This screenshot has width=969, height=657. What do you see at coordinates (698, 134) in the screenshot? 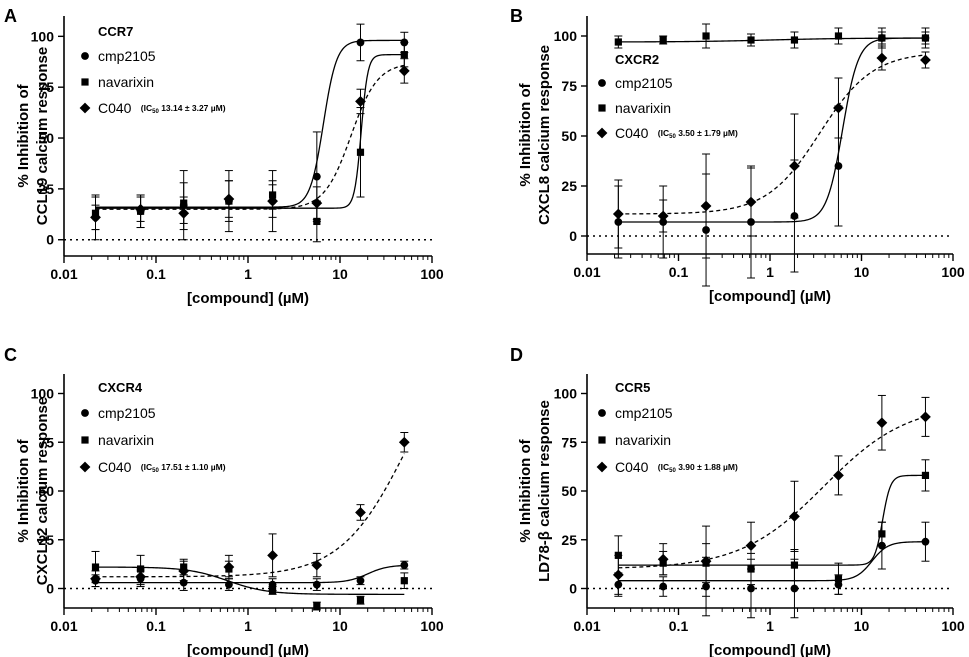
I see `ic50-annotation: (IC50 3.50 ± 1.79 µM)` at bounding box center [698, 134].